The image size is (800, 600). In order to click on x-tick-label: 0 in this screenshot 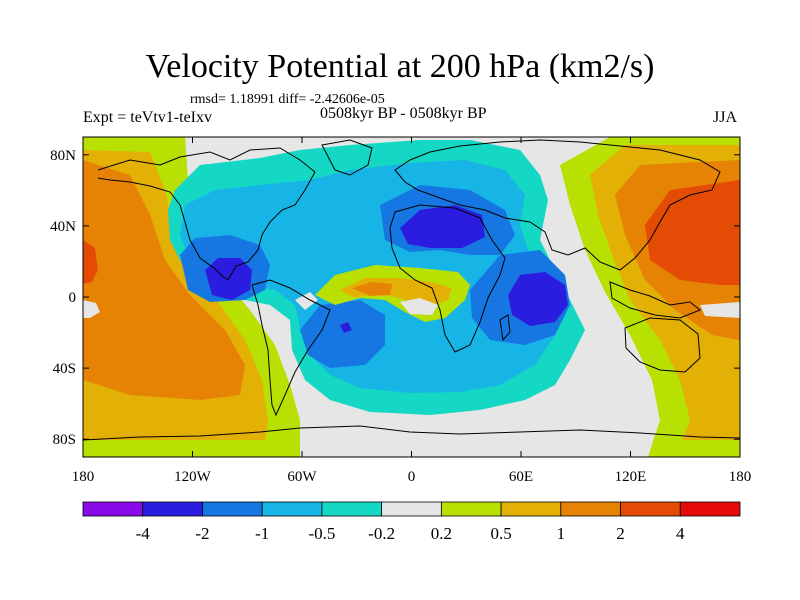, I will do `click(412, 477)`.